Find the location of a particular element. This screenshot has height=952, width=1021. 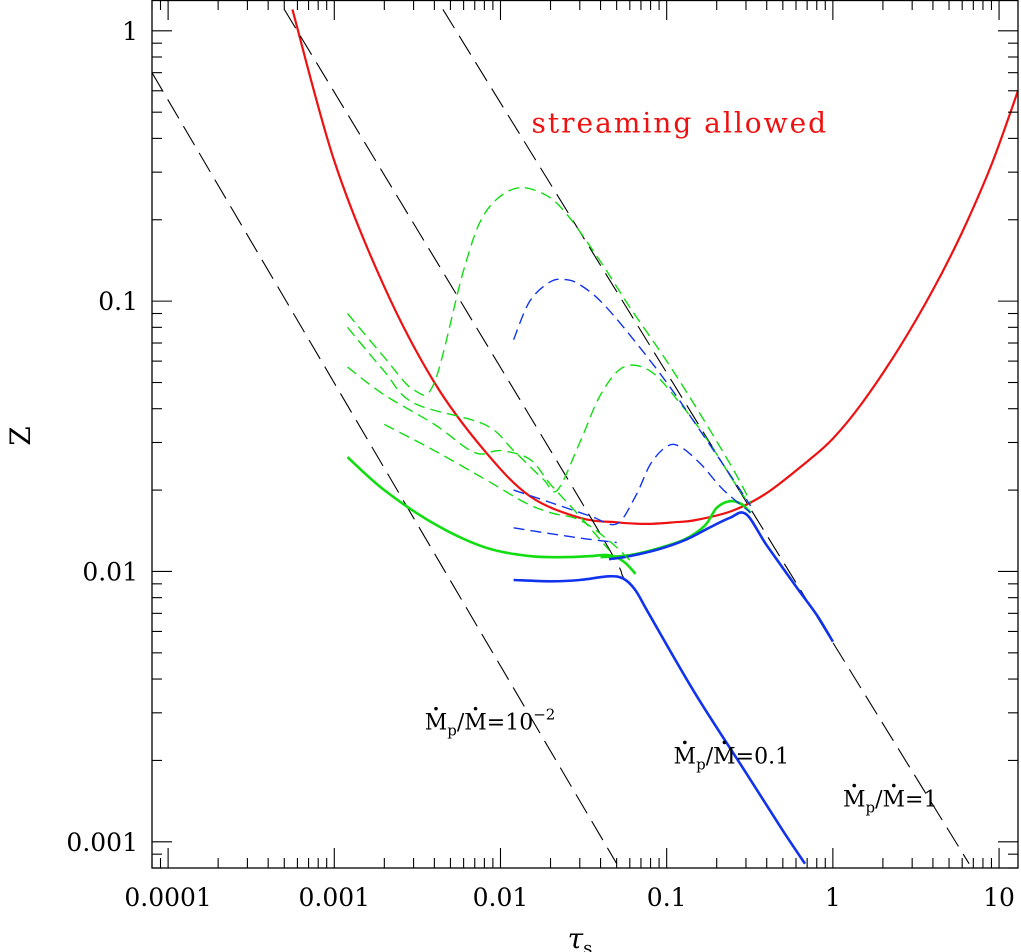

annotation-0-1: Mp/M=0.1 is located at coordinates (732, 756).